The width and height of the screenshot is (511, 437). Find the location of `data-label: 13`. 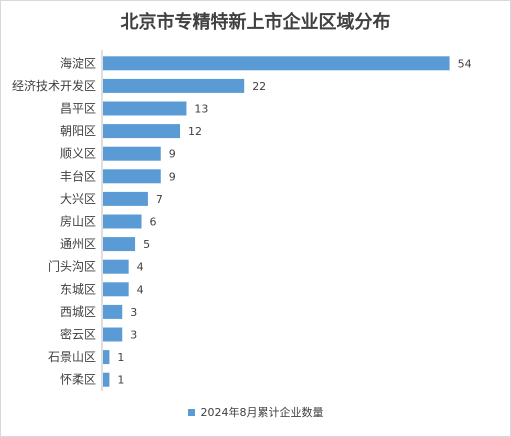

data-label: 13 is located at coordinates (201, 109).